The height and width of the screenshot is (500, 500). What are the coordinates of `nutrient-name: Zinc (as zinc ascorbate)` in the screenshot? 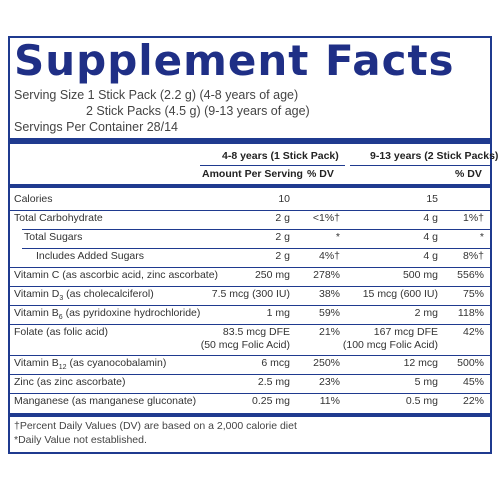 It's located at (70, 382).